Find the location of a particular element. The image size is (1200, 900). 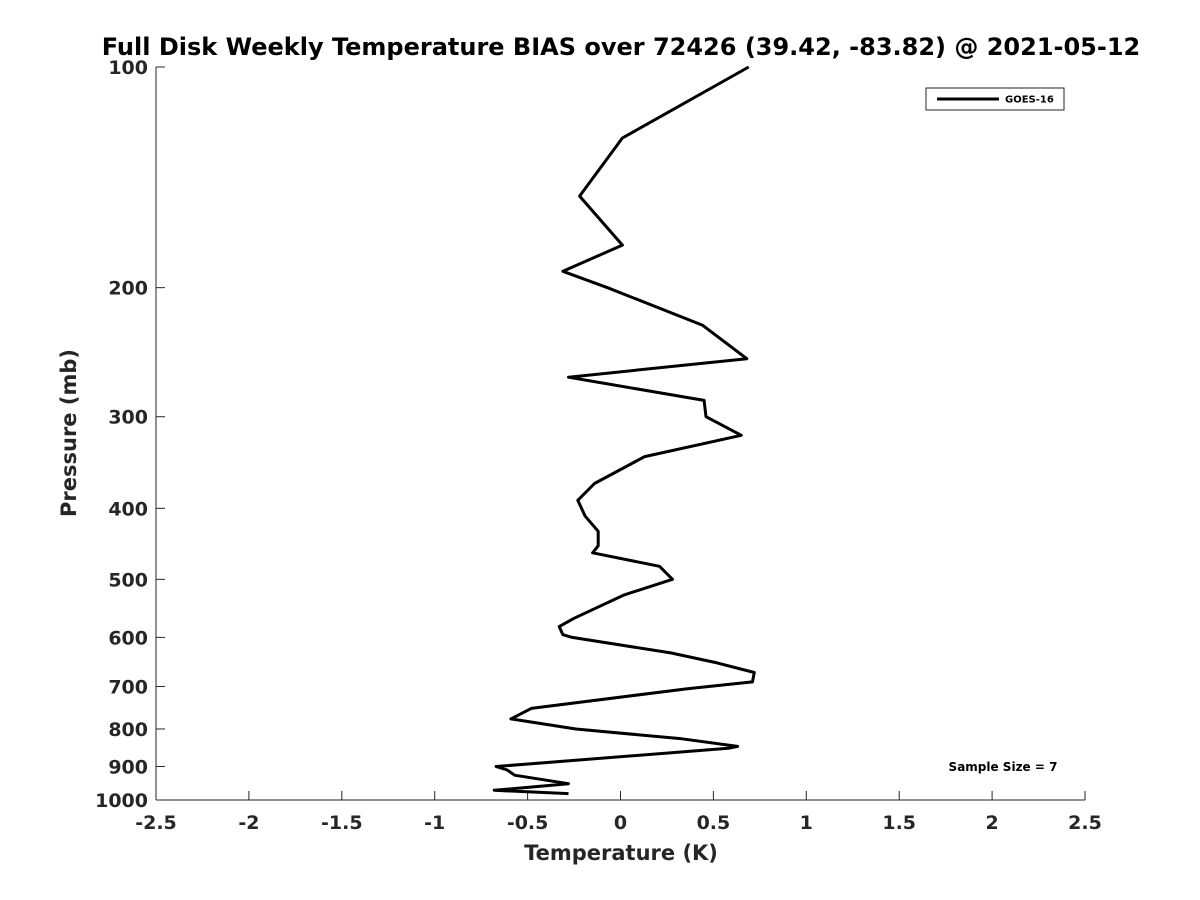

y-tick-label: 700 is located at coordinates (128, 687).